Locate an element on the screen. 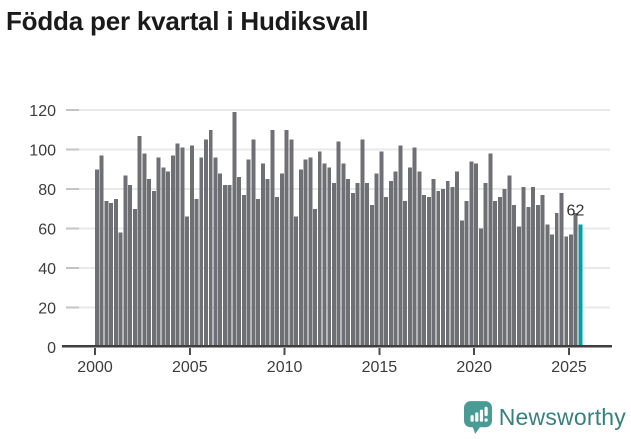  y-tick-label: 100 is located at coordinates (42, 151).